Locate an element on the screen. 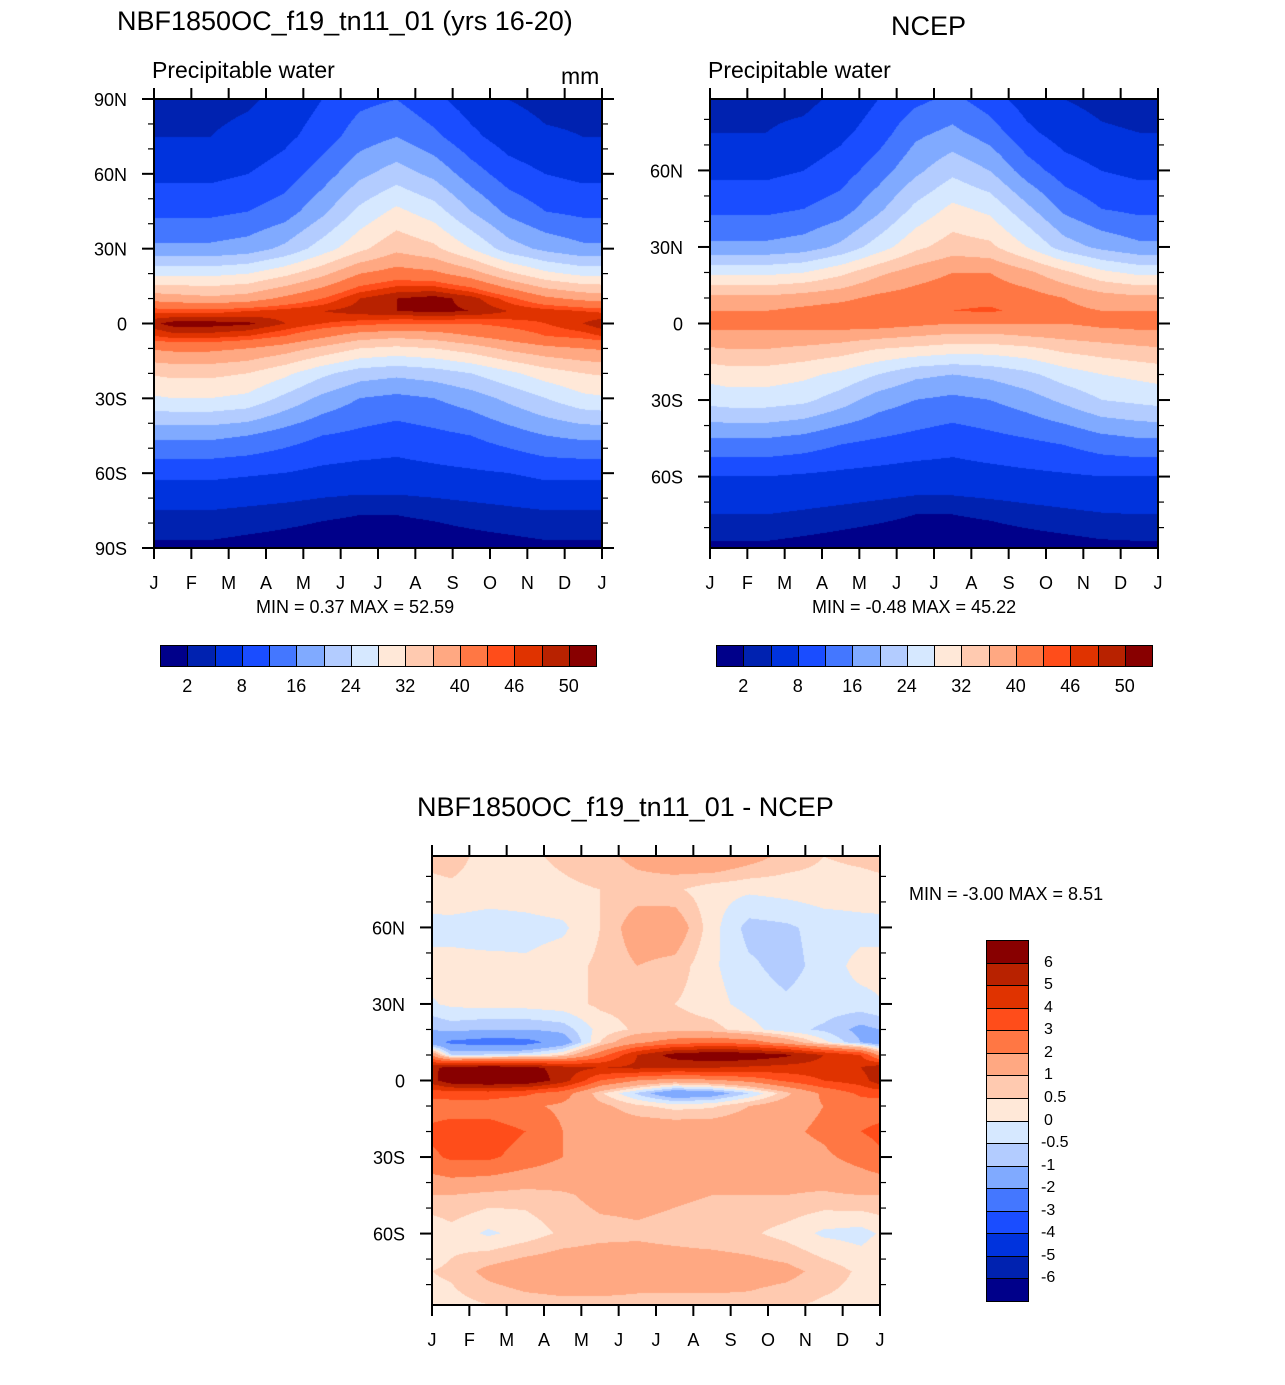  colorbar-label: -6 is located at coordinates (1048, 1278).